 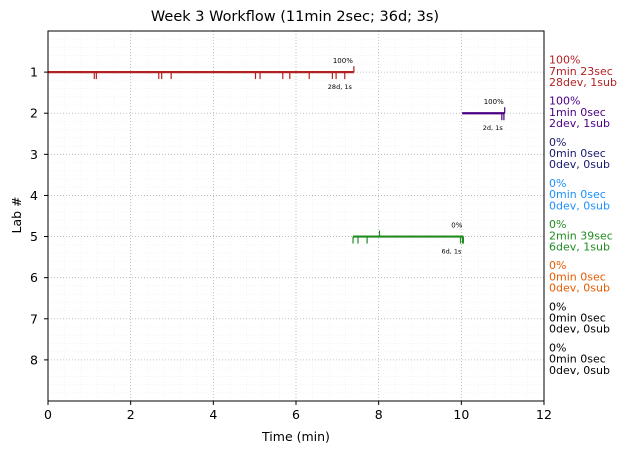 What do you see at coordinates (295, 436) in the screenshot?
I see `x-axis-label: Time (min)` at bounding box center [295, 436].